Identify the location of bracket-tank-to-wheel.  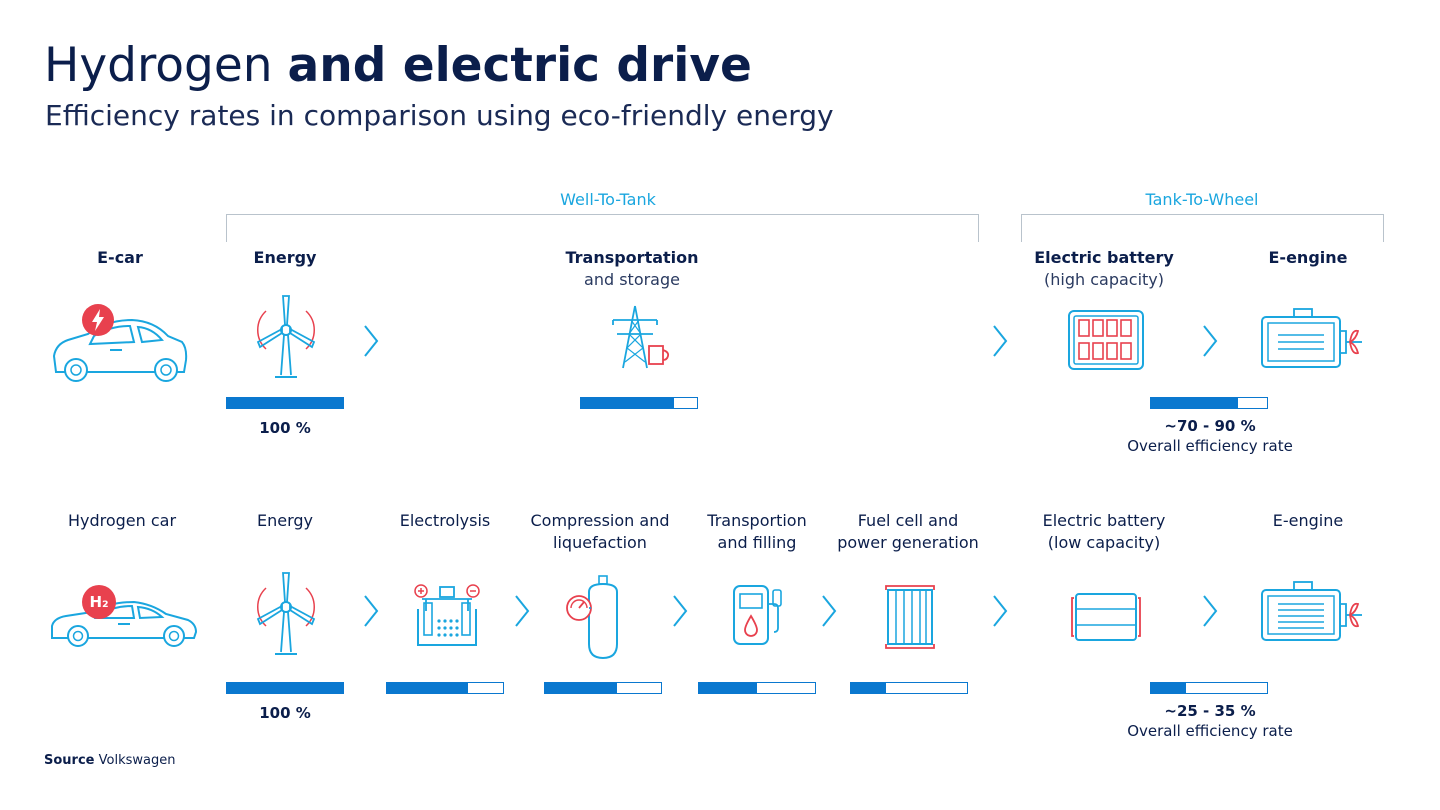
(1202, 228).